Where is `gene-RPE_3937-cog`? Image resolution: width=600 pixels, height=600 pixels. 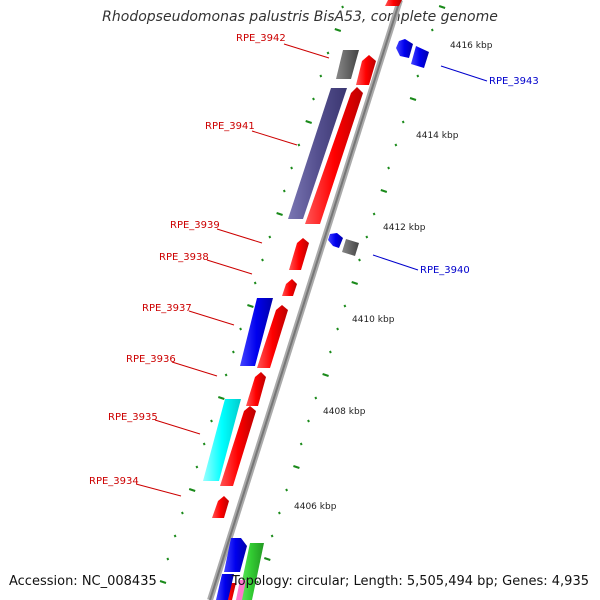
gene-RPE_3937-cog is located at coordinates (256, 332).